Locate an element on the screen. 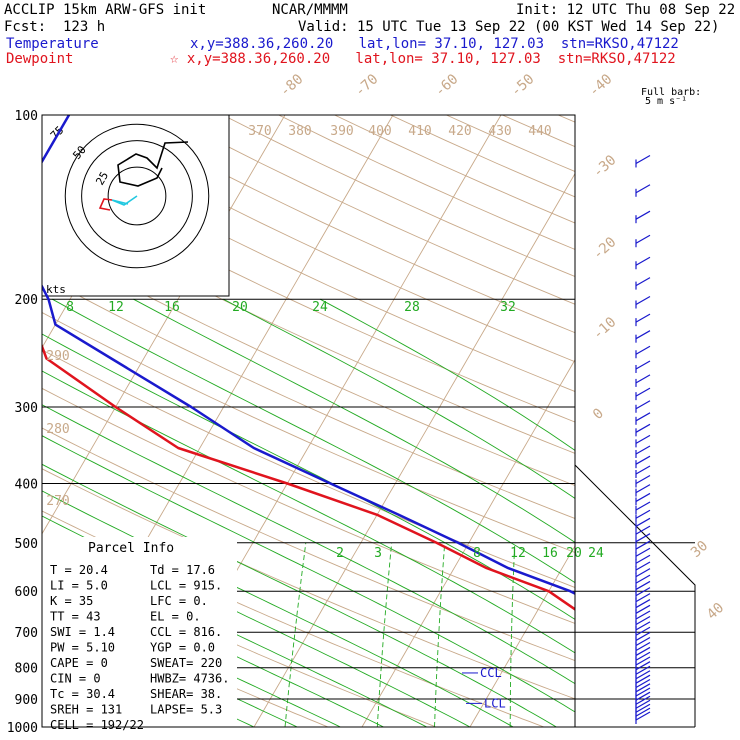 The height and width of the screenshot is (740, 740). pressure-tick-label: 600 is located at coordinates (26, 592).